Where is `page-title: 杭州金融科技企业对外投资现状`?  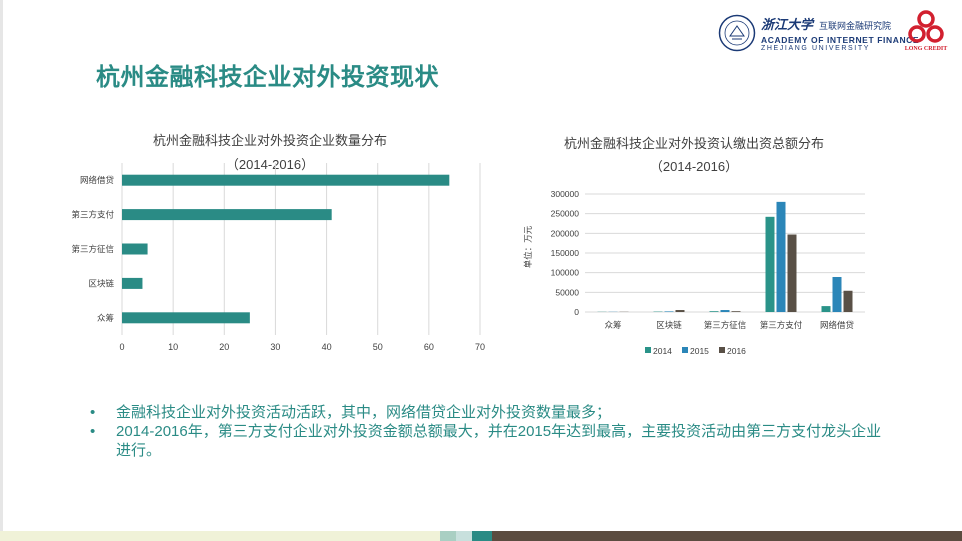 page-title: 杭州金融科技企业对外投资现状 is located at coordinates (267, 77).